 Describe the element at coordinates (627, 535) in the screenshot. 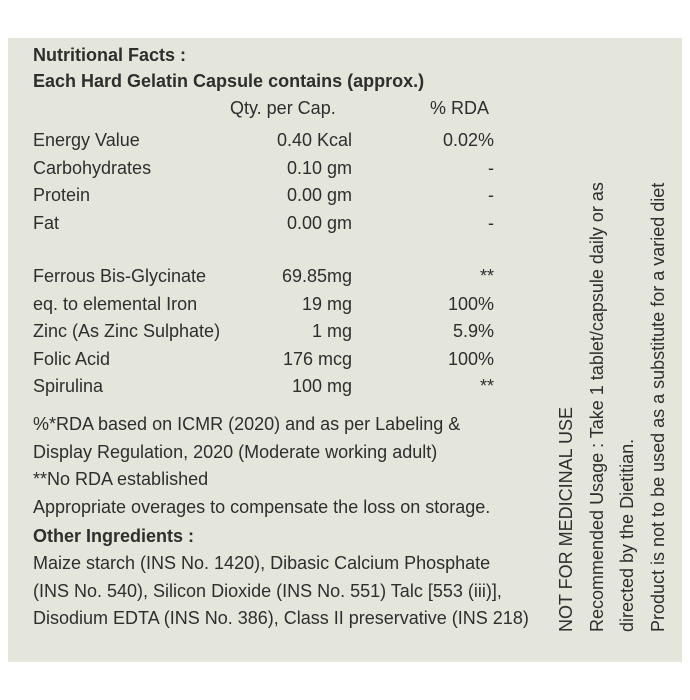

I see `side-text: directed by the Dietitian.` at that location.